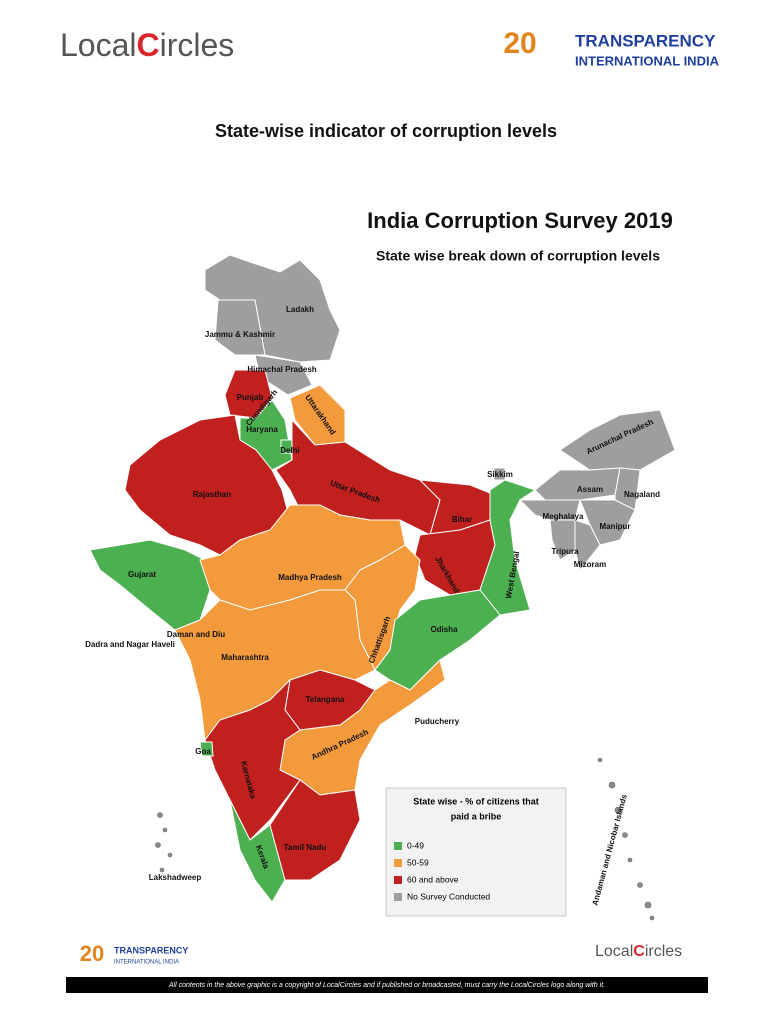 The width and height of the screenshot is (773, 1024). Describe the element at coordinates (290, 450) in the screenshot. I see `state-label: Delhi` at that location.